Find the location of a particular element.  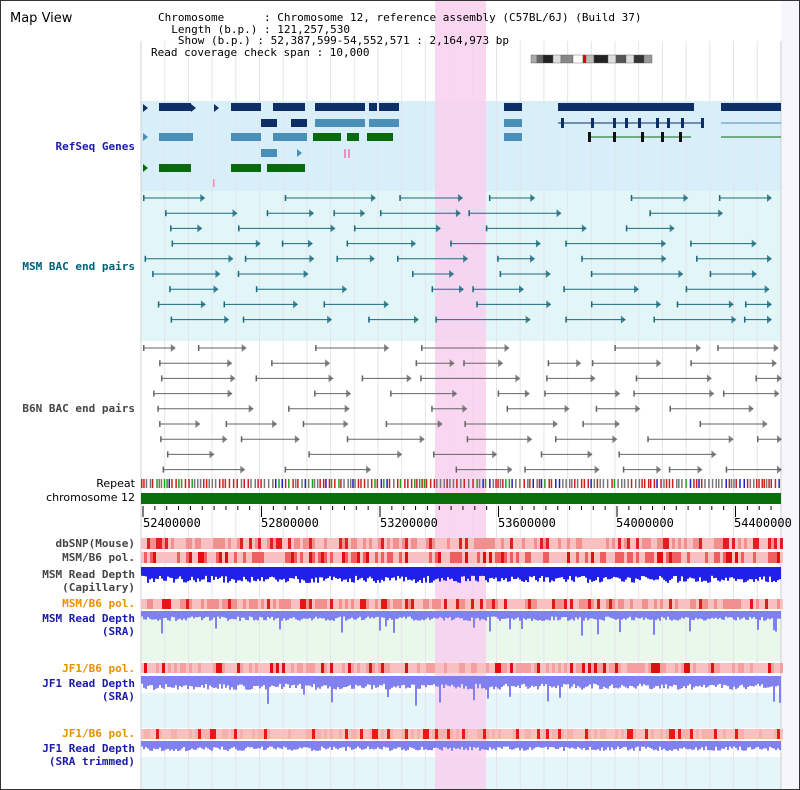

msm-b6-pol-sra-label: MSM/B6 pol. is located at coordinates (98, 603).